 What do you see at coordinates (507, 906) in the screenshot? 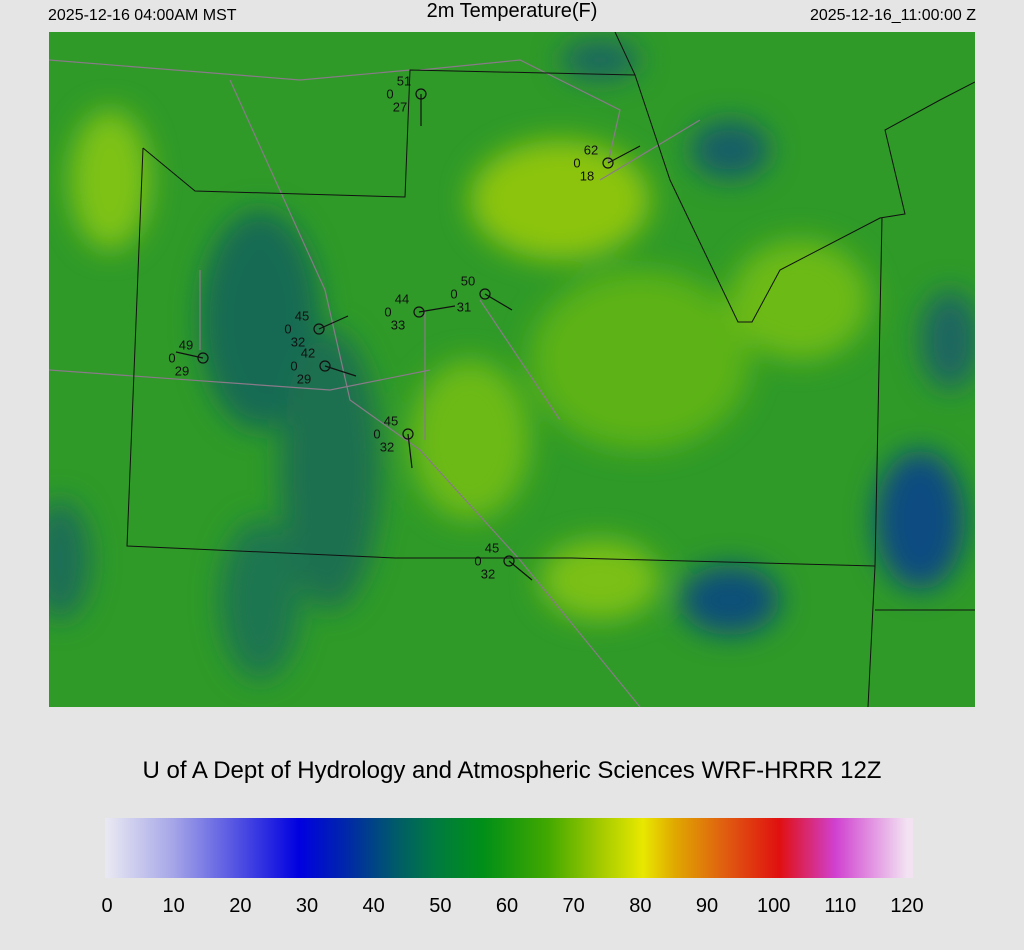
I see `colorbar-tick-label: 60` at bounding box center [507, 906].